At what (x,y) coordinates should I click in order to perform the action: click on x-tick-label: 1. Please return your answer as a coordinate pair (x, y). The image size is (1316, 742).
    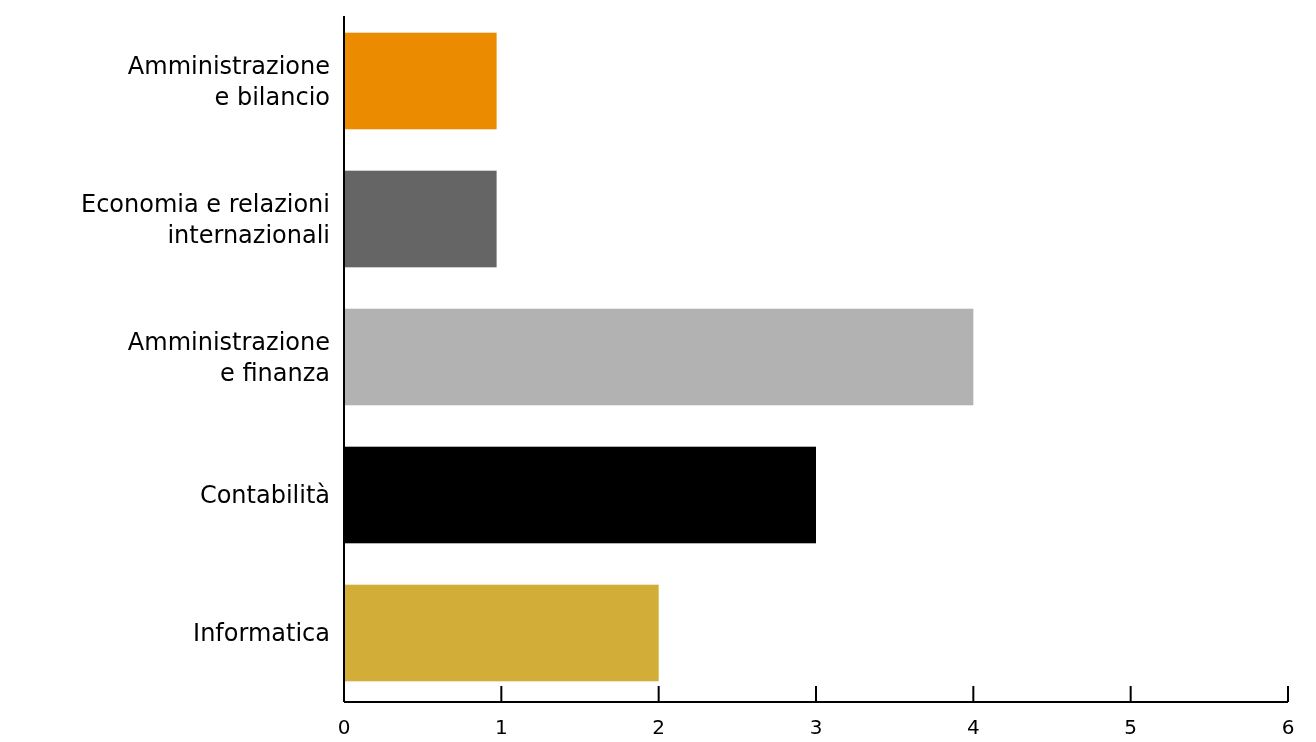
    Looking at the image, I should click on (501, 727).